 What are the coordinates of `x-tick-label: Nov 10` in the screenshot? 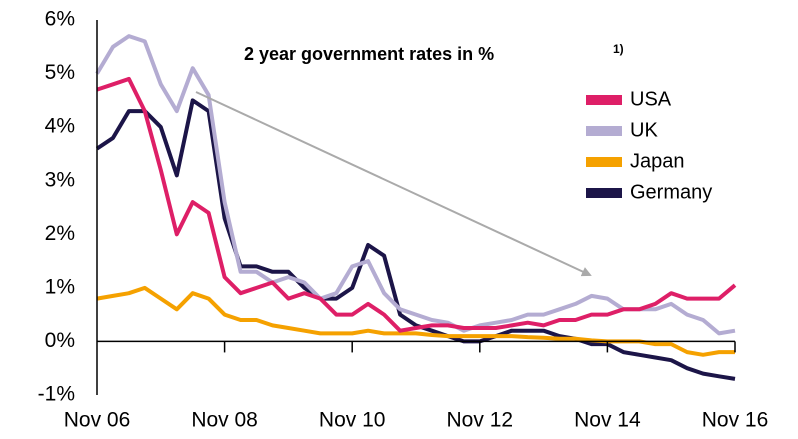 It's located at (352, 420).